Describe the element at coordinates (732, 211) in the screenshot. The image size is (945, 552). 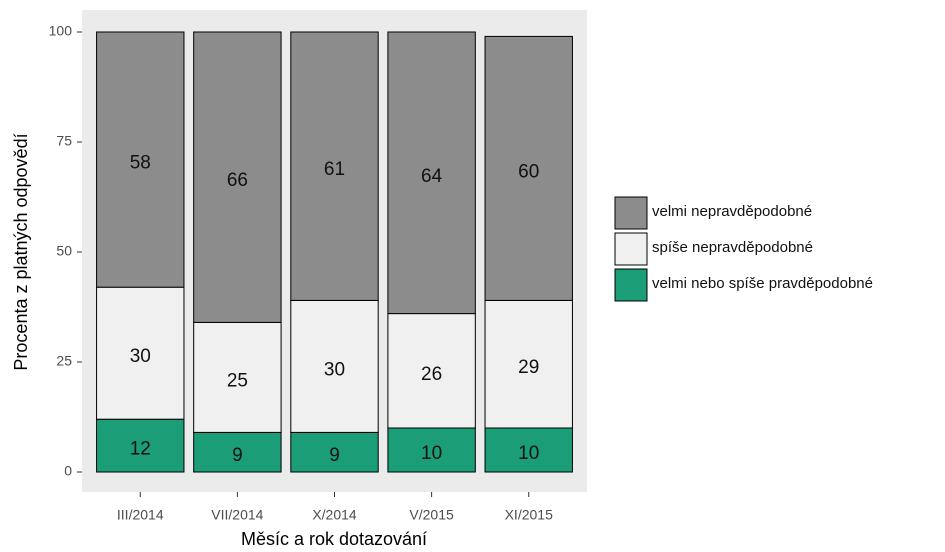
I see `legend-label: velmi nepravděpodobné` at that location.